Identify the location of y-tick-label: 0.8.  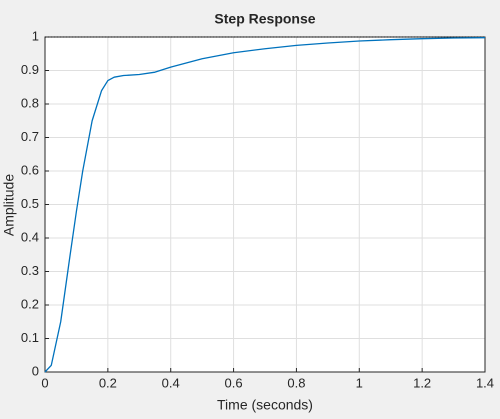
(30, 102).